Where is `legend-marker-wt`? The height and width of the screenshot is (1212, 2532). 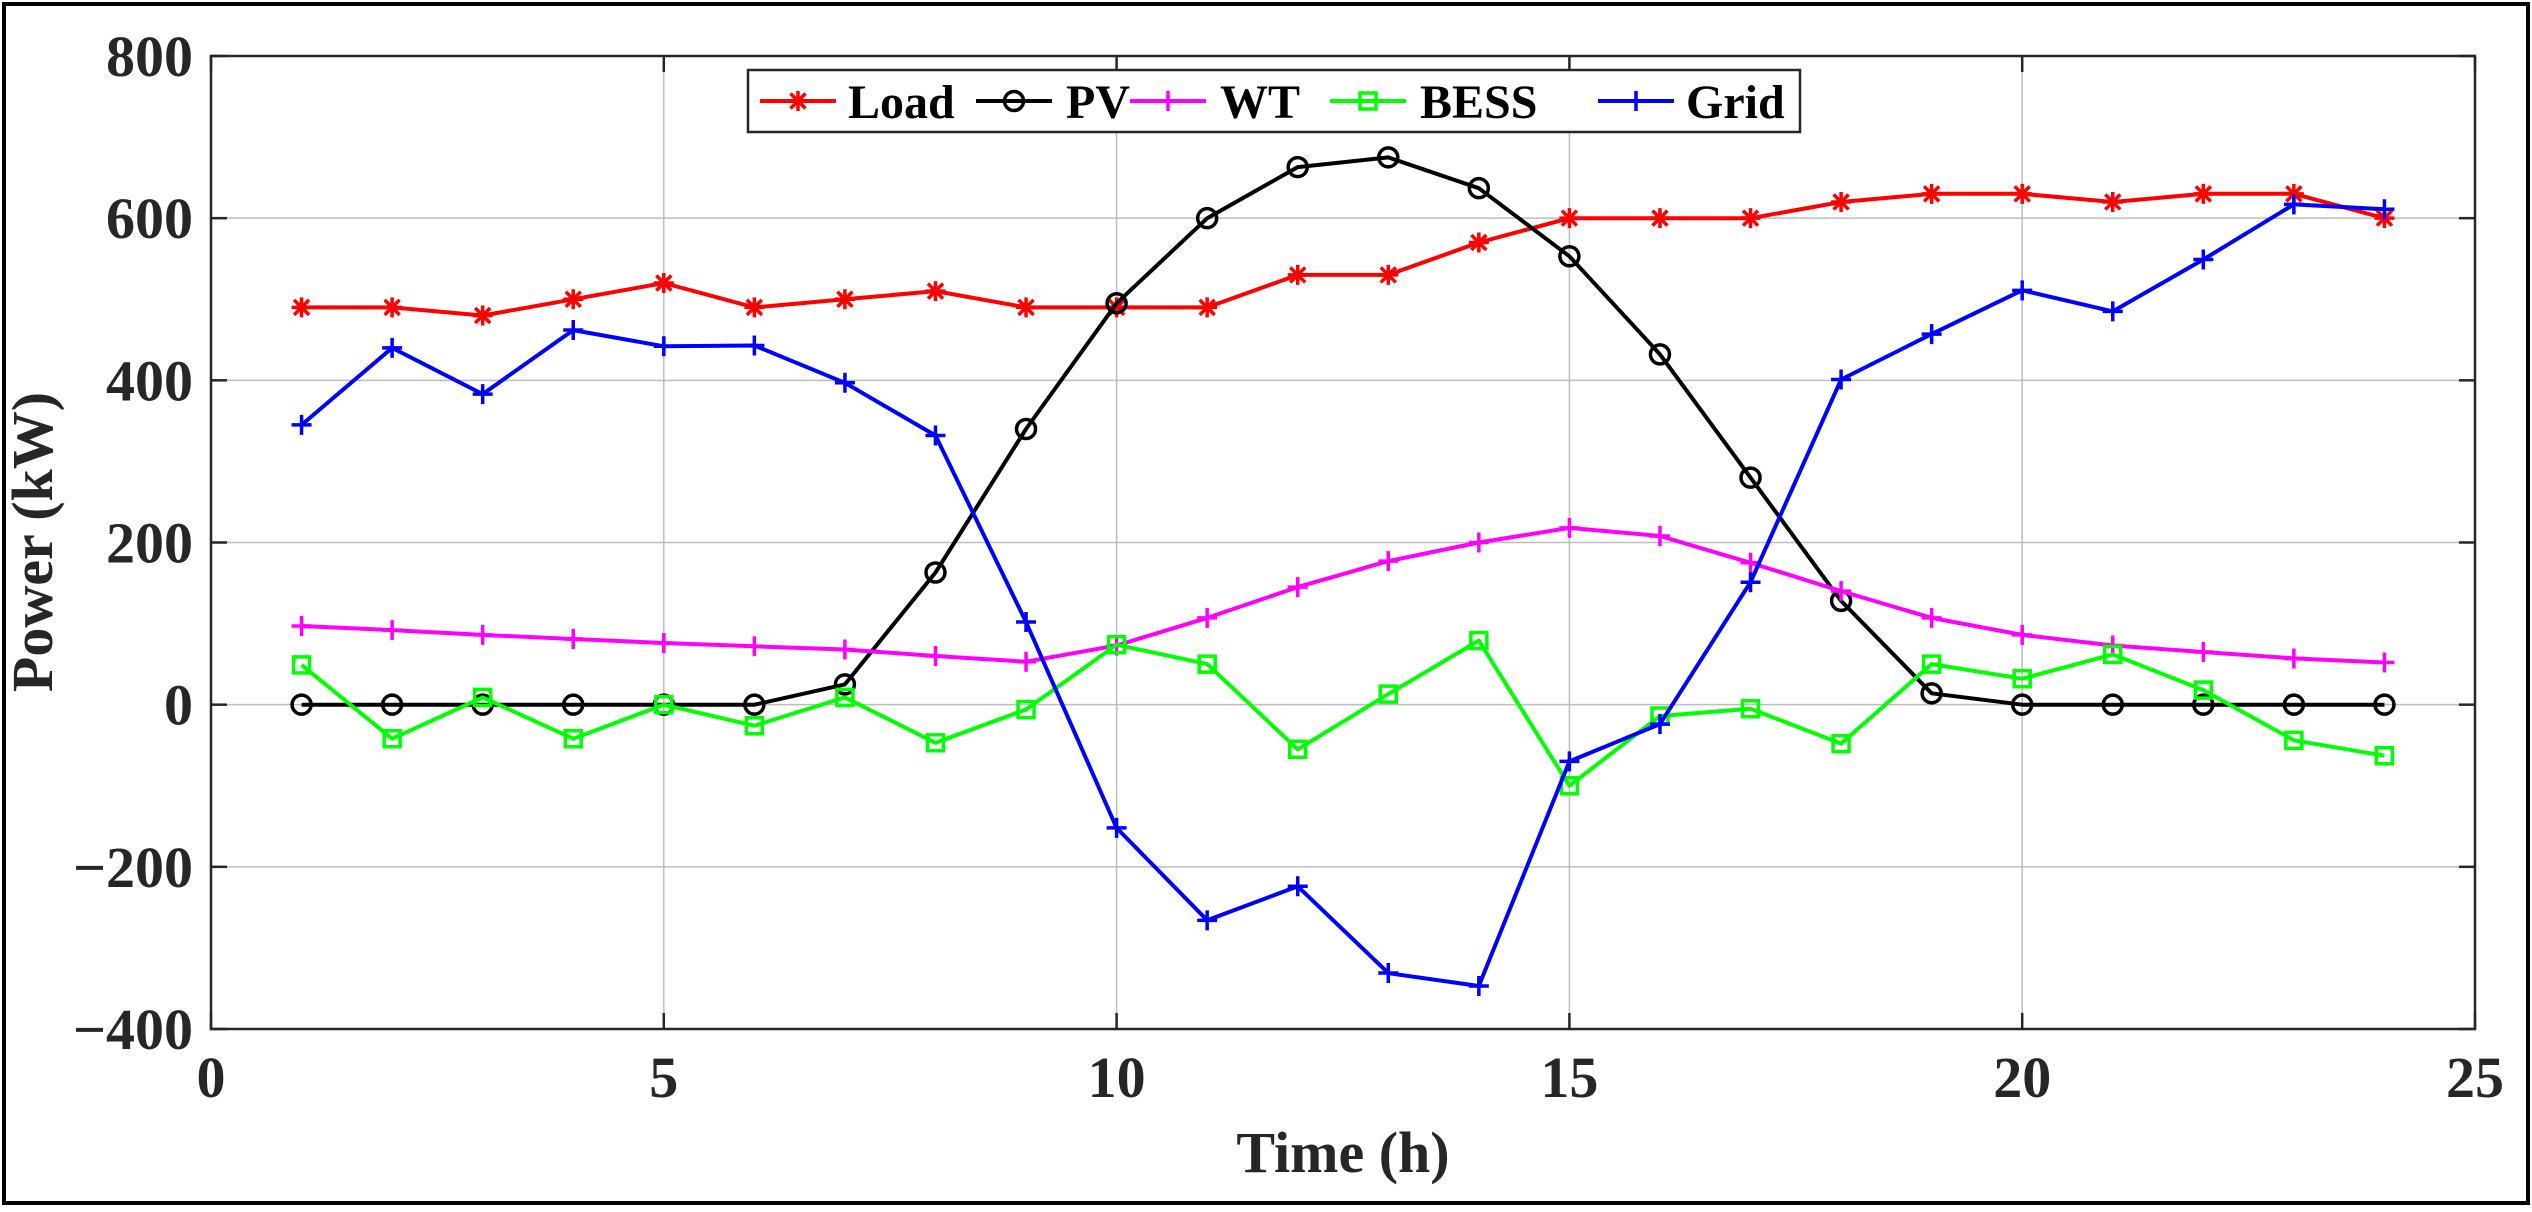
legend-marker-wt is located at coordinates (1168, 101).